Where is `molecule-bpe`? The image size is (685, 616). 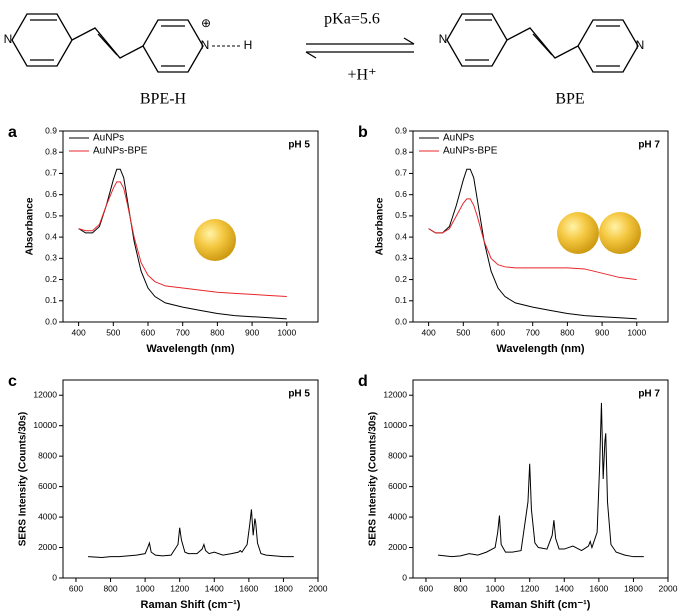 molecule-bpe is located at coordinates (542, 43).